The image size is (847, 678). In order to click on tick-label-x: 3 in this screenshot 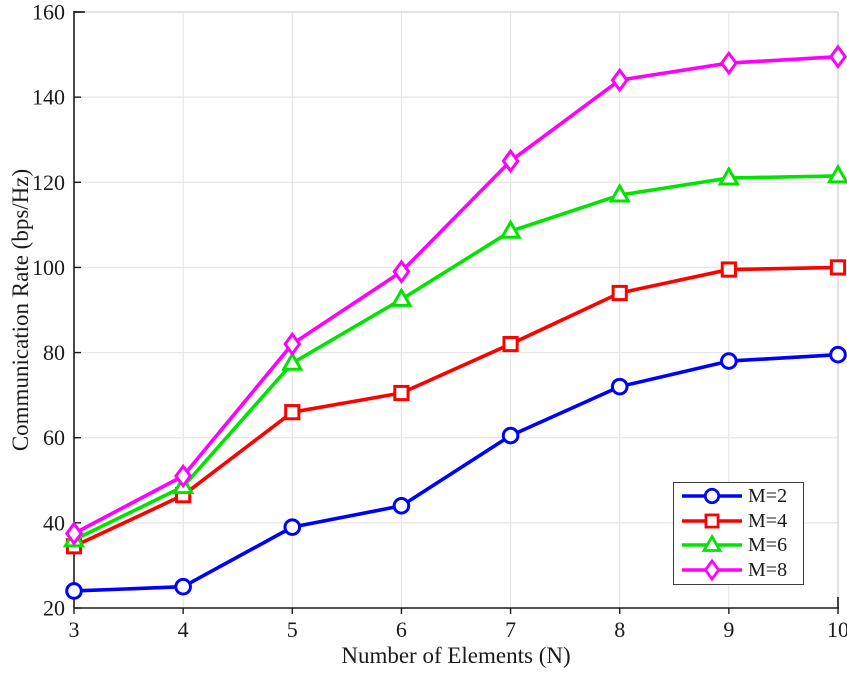, I will do `click(74, 629)`.